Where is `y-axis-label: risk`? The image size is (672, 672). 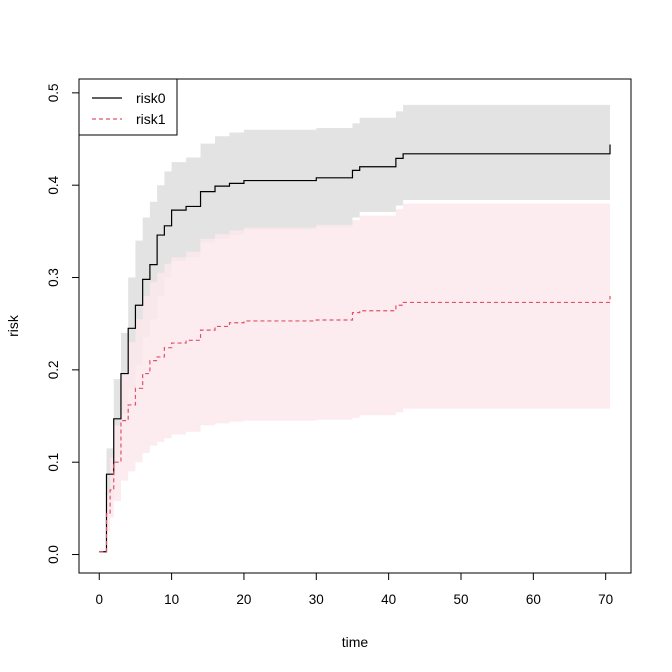
y-axis-label: risk is located at coordinates (13, 325).